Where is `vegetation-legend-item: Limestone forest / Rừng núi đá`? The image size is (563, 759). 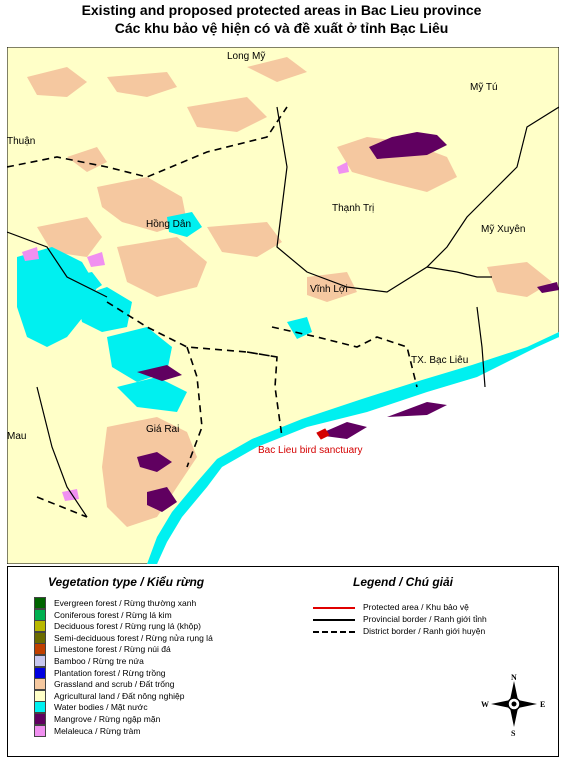
vegetation-legend-item: Limestone forest / Rừng núi đá is located at coordinates (102, 649).